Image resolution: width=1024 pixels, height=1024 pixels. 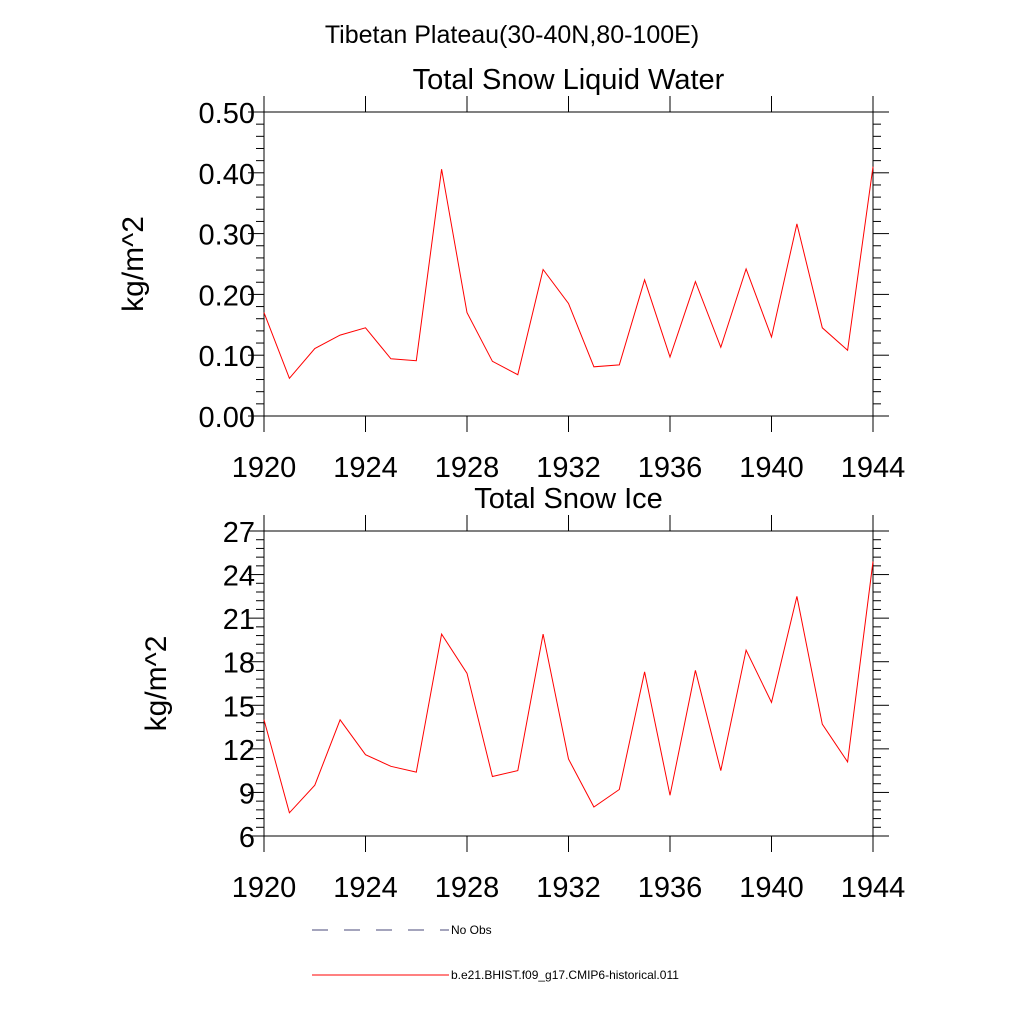 What do you see at coordinates (239, 577) in the screenshot?
I see `y-tick-label: 24` at bounding box center [239, 577].